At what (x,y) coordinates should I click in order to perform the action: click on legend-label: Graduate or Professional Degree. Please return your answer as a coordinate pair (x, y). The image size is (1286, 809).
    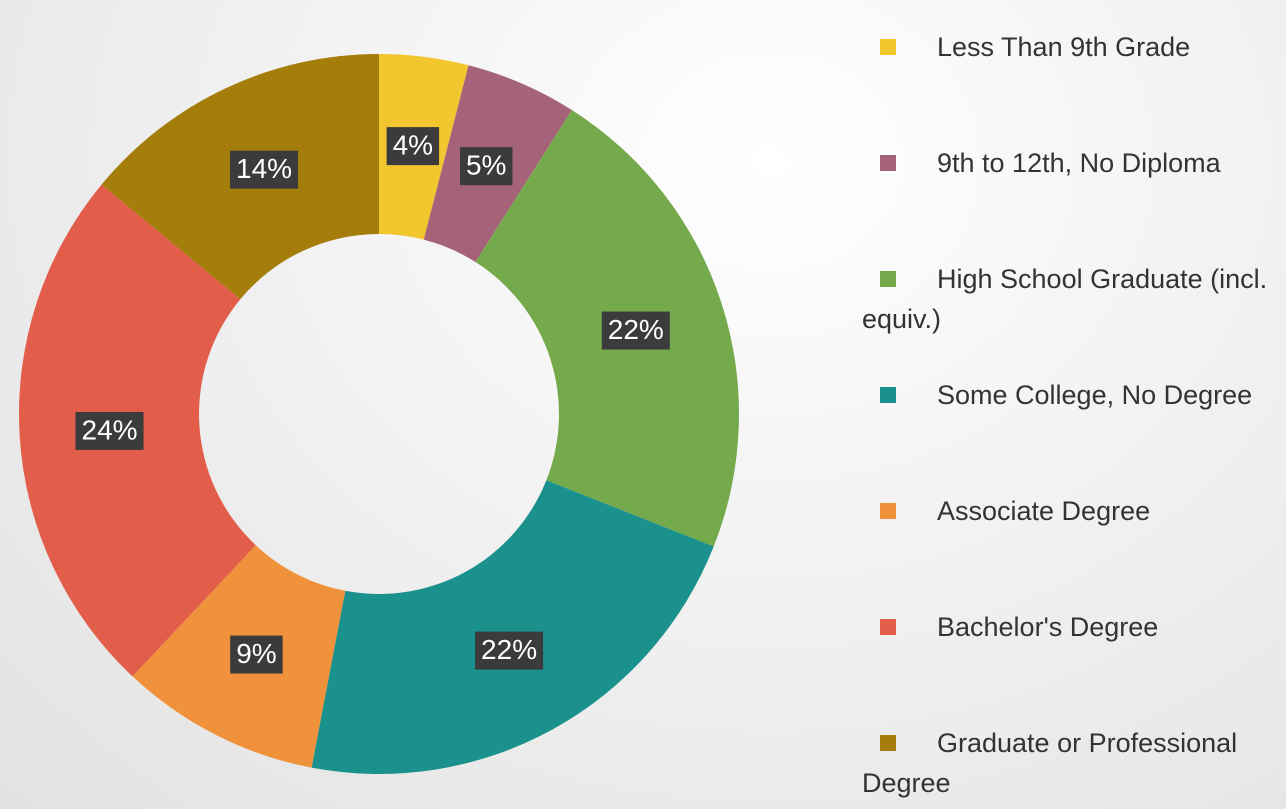
    Looking at the image, I should click on (1050, 763).